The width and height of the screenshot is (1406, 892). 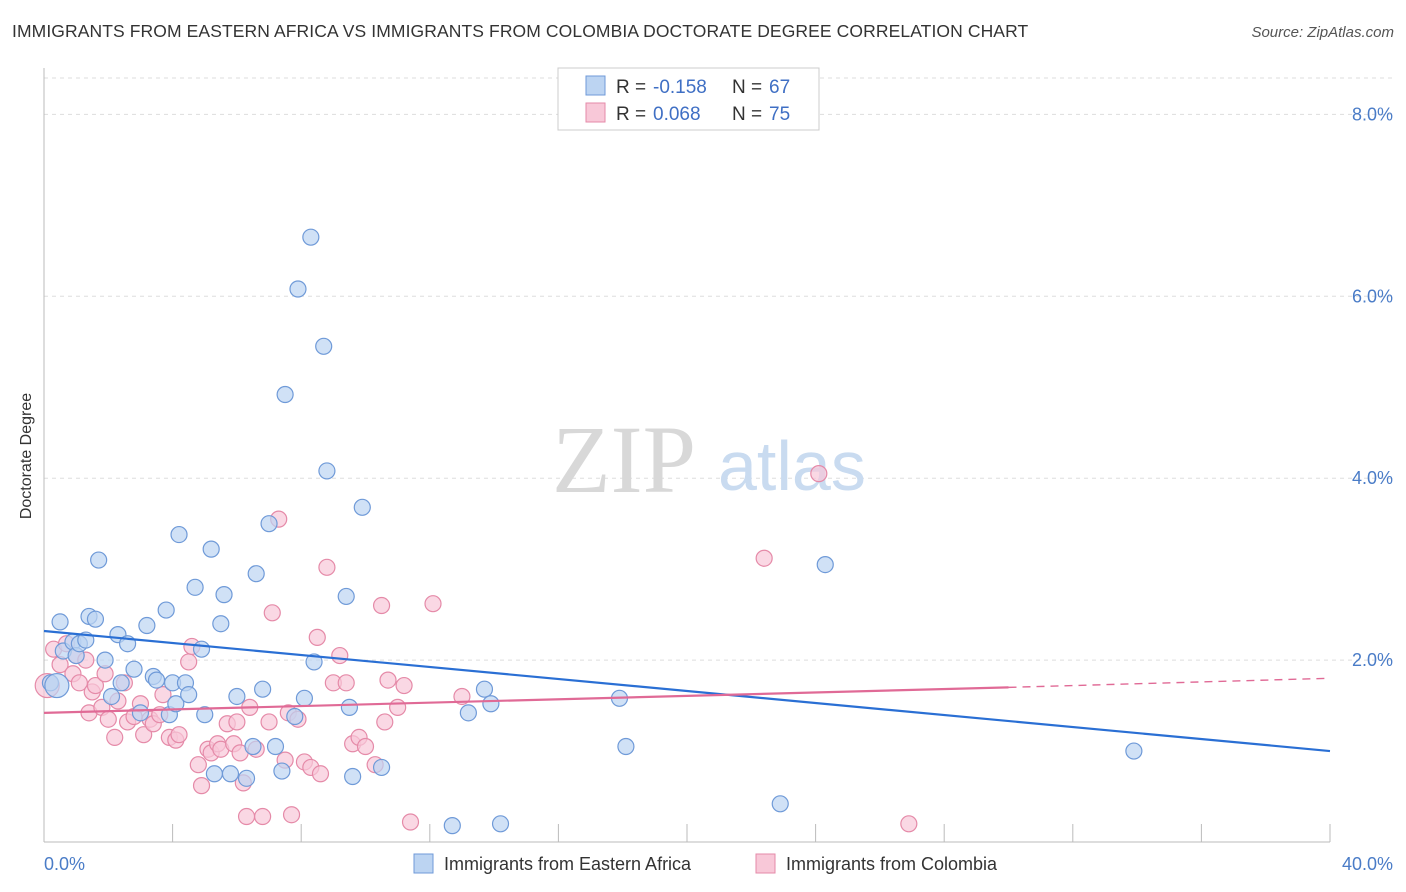 I want to click on bottom-legend-label-pink: Immigrants from Colombia, so click(x=892, y=864).